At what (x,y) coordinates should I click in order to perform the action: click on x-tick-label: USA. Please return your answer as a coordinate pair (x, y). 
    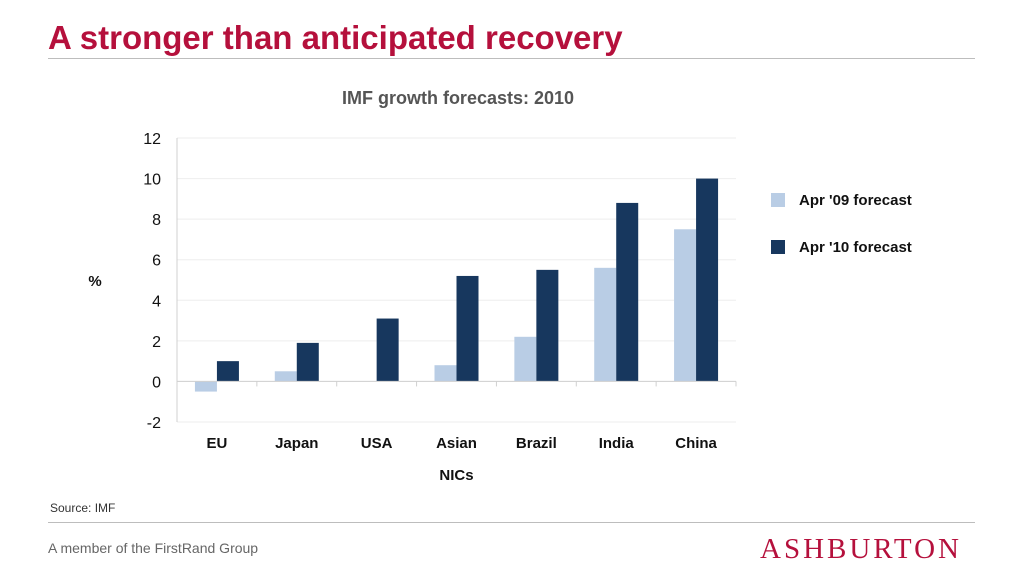
    Looking at the image, I should click on (377, 443).